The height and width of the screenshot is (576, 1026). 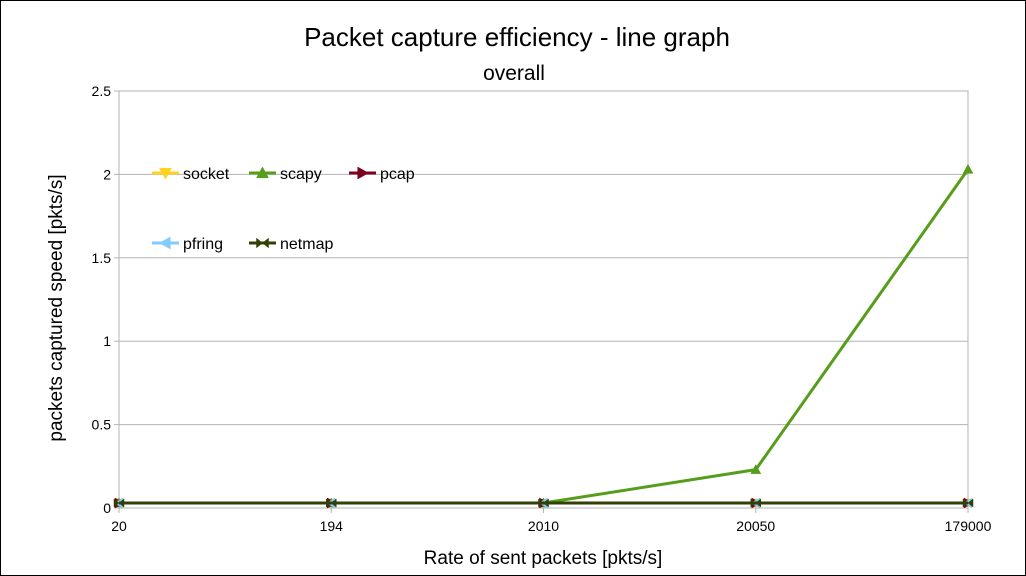 What do you see at coordinates (968, 526) in the screenshot?
I see `x-tick-label: 179000` at bounding box center [968, 526].